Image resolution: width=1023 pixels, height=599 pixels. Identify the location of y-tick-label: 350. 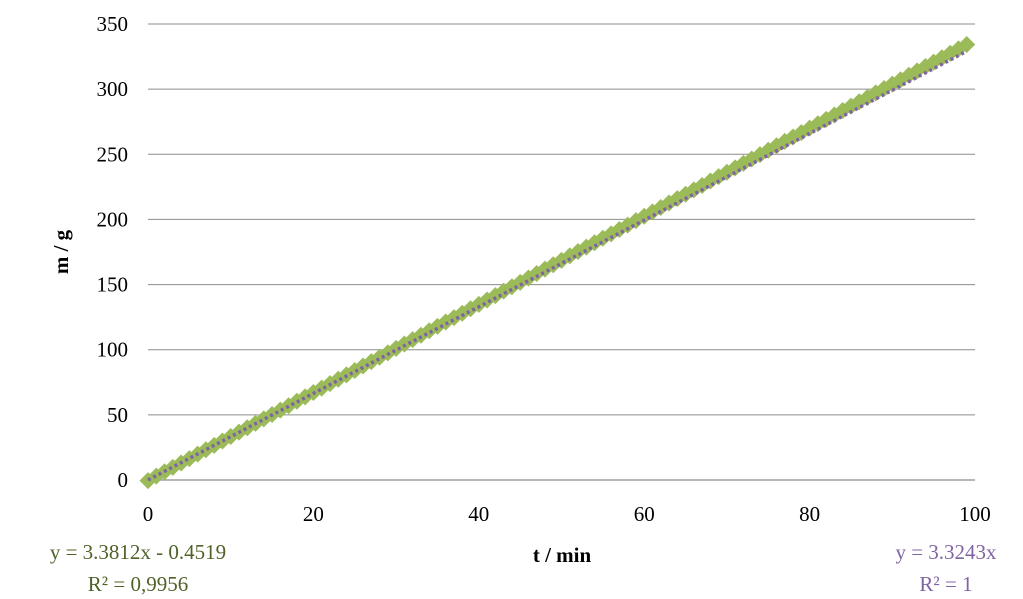
(113, 24).